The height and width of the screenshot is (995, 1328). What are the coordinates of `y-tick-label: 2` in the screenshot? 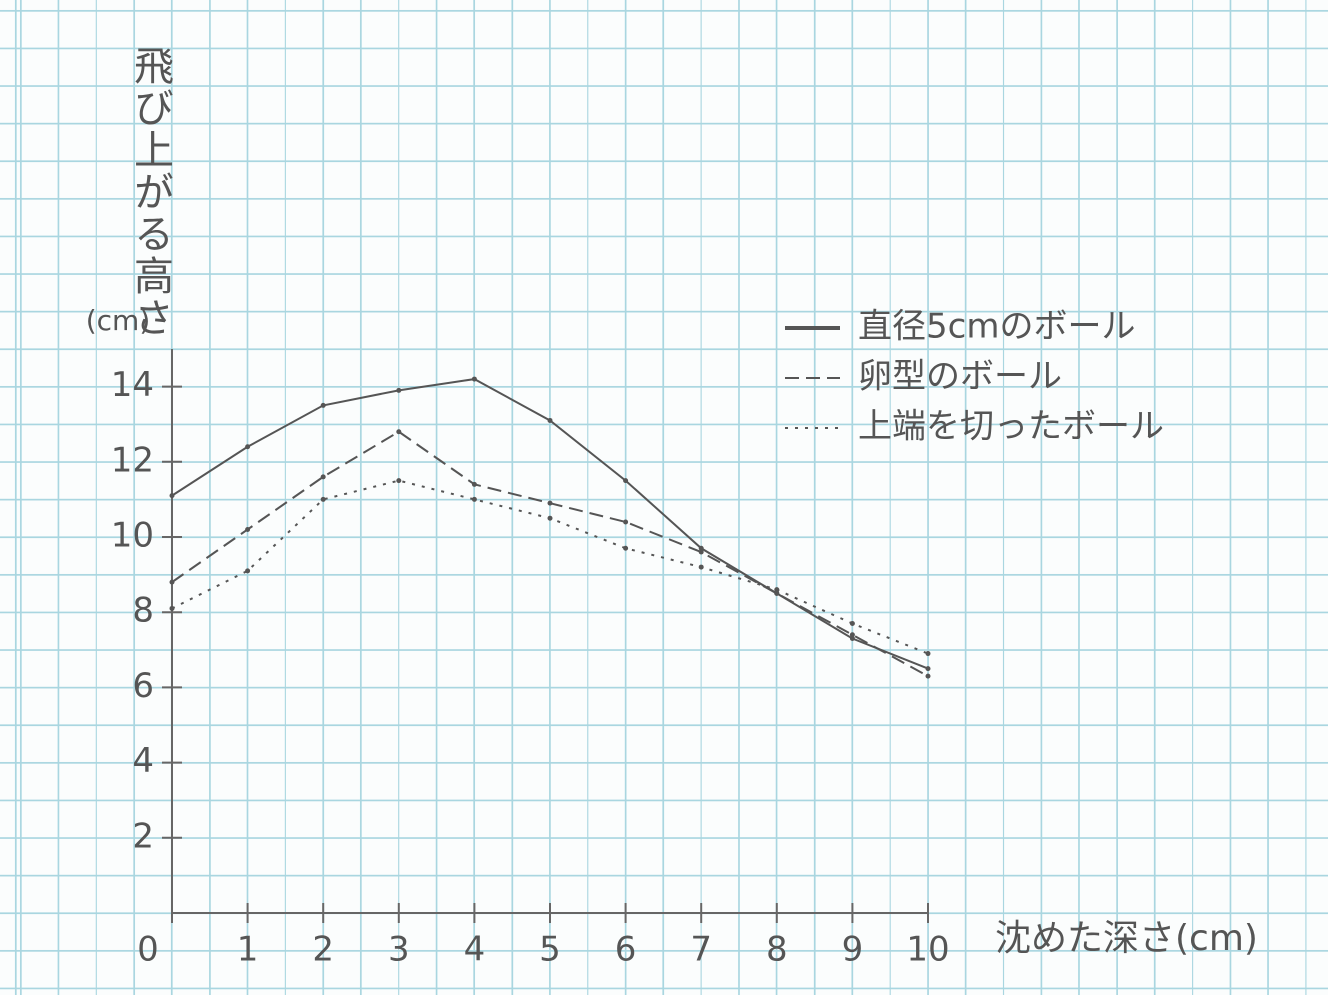 It's located at (143, 836).